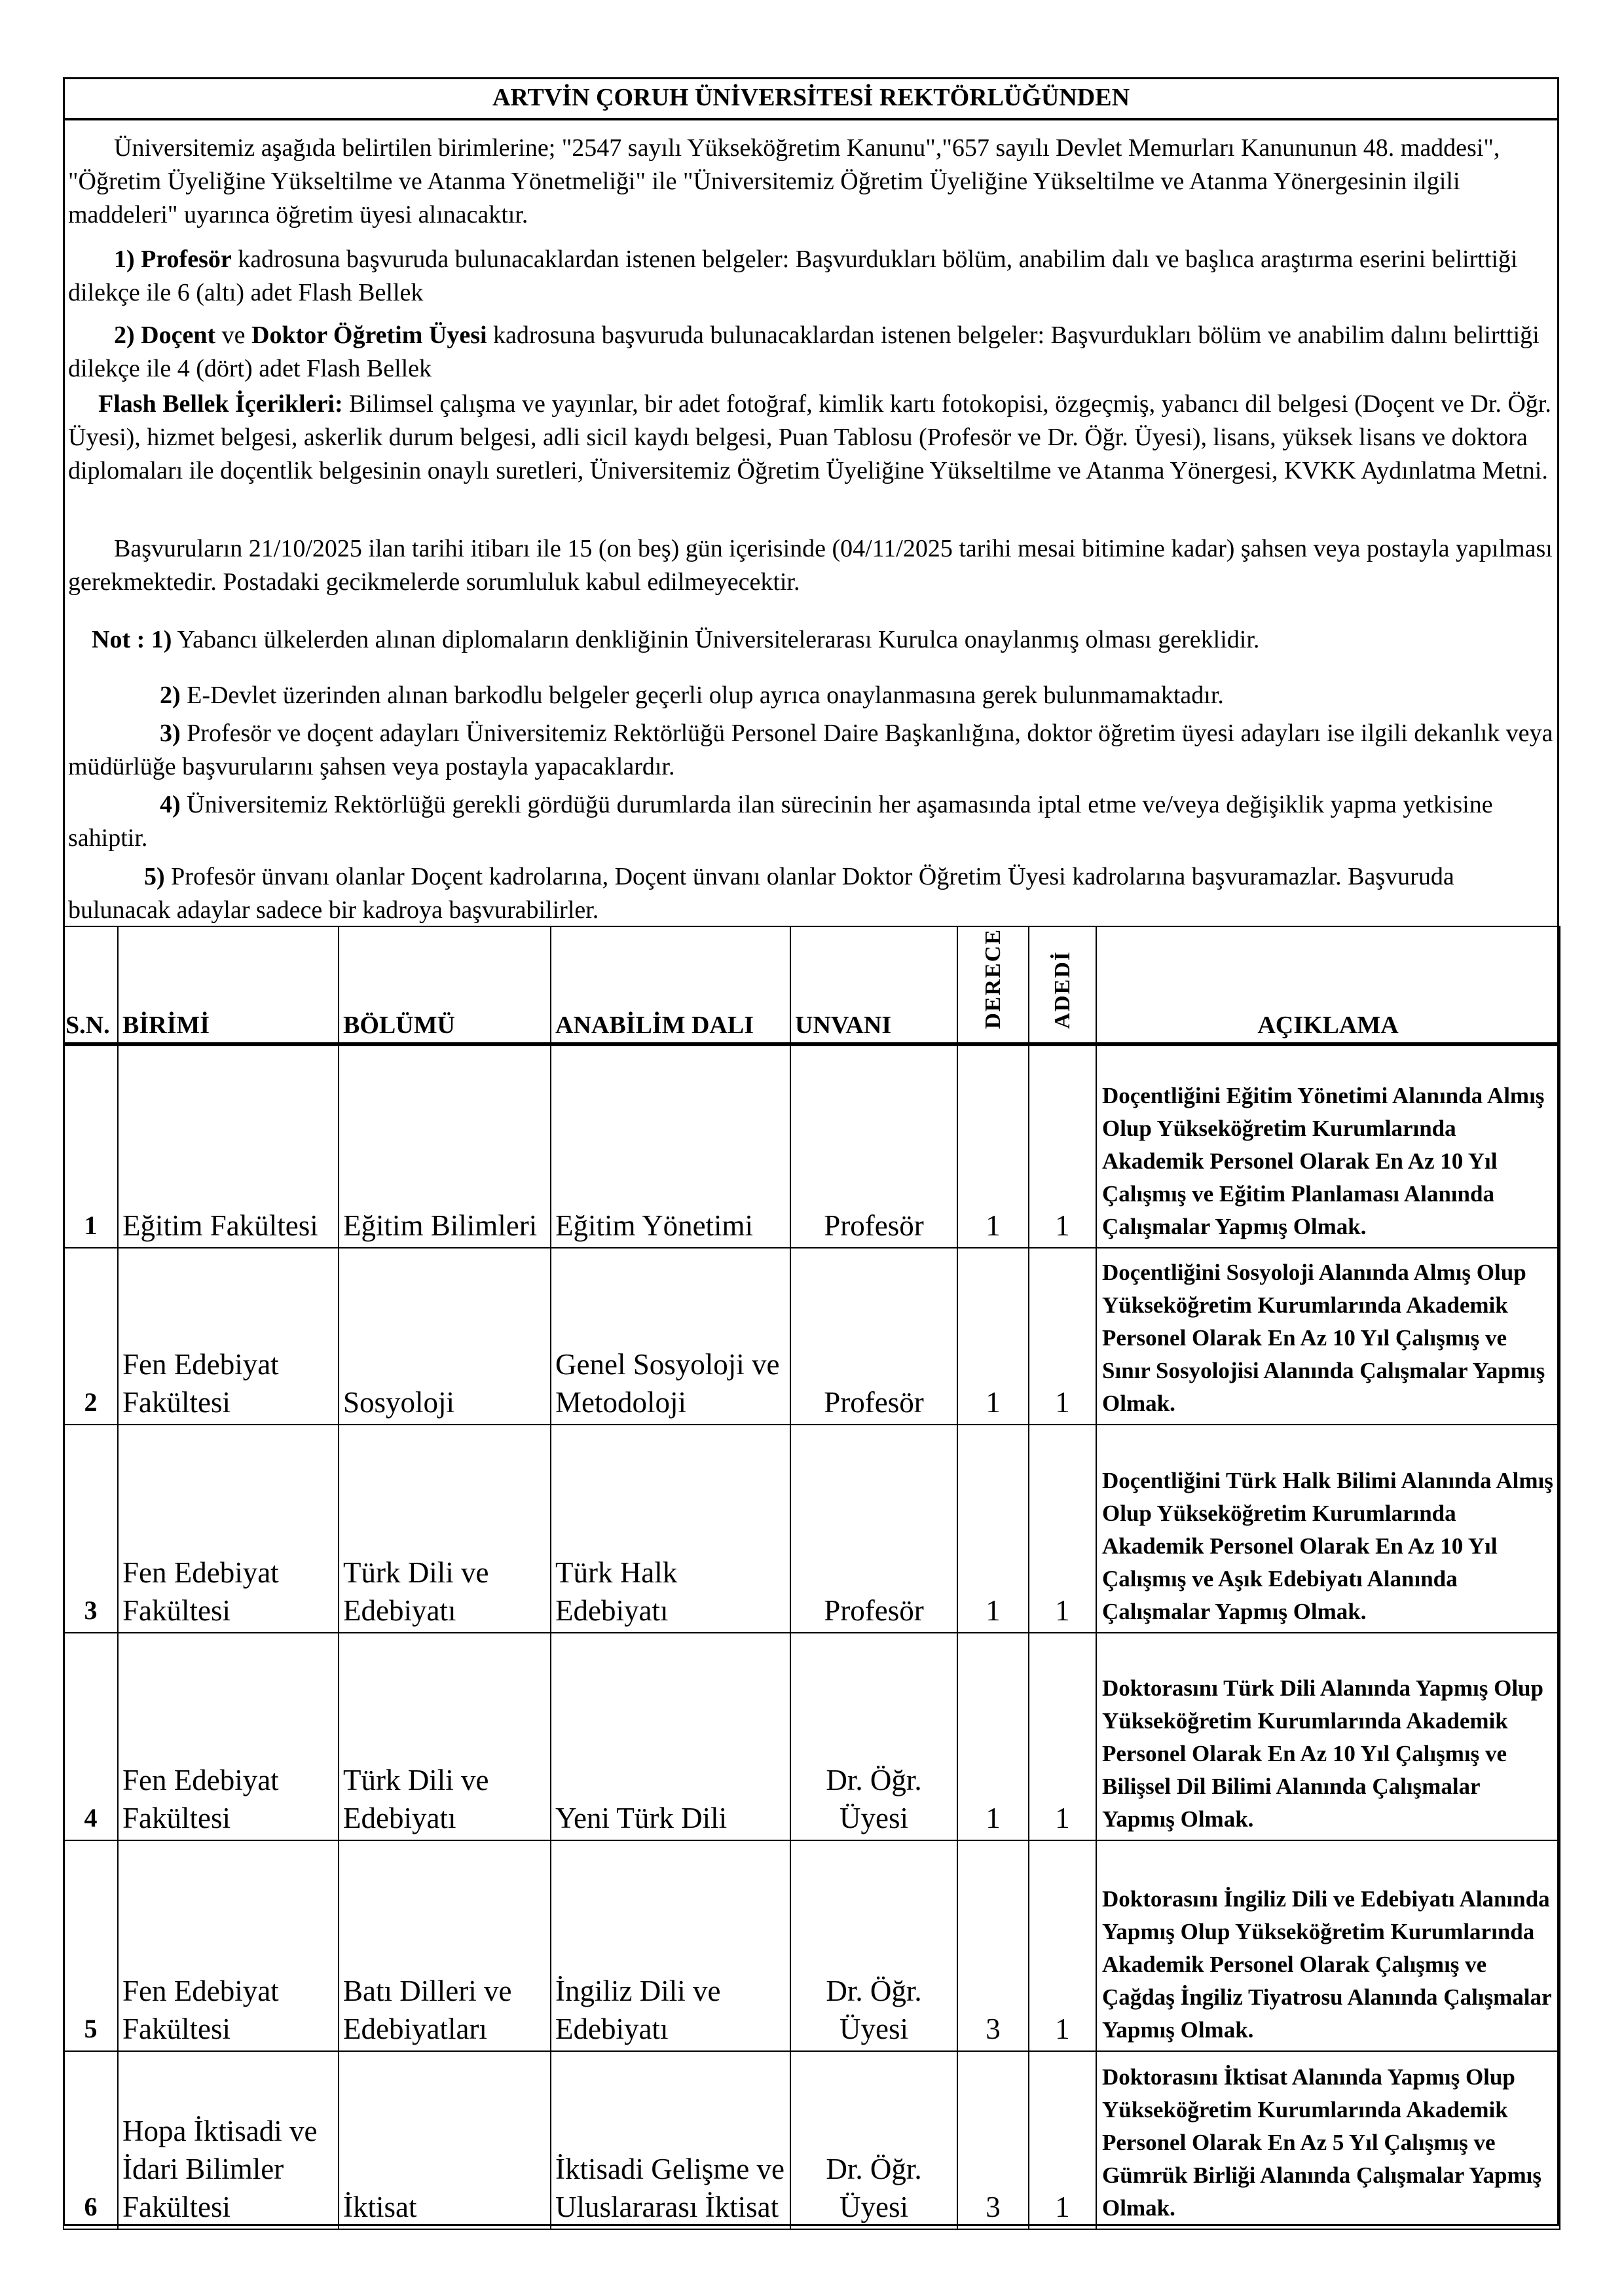 This screenshot has width=1624, height=2296. Describe the element at coordinates (874, 986) in the screenshot. I see `header-unvan: UNVANI` at that location.